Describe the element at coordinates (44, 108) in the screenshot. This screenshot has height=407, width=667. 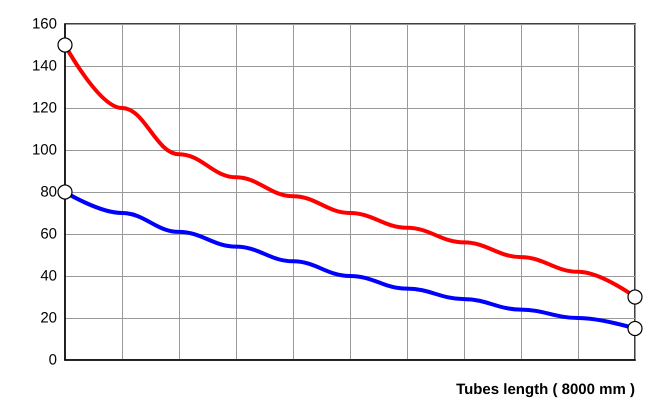
I see `y-tick-label: 120` at that location.